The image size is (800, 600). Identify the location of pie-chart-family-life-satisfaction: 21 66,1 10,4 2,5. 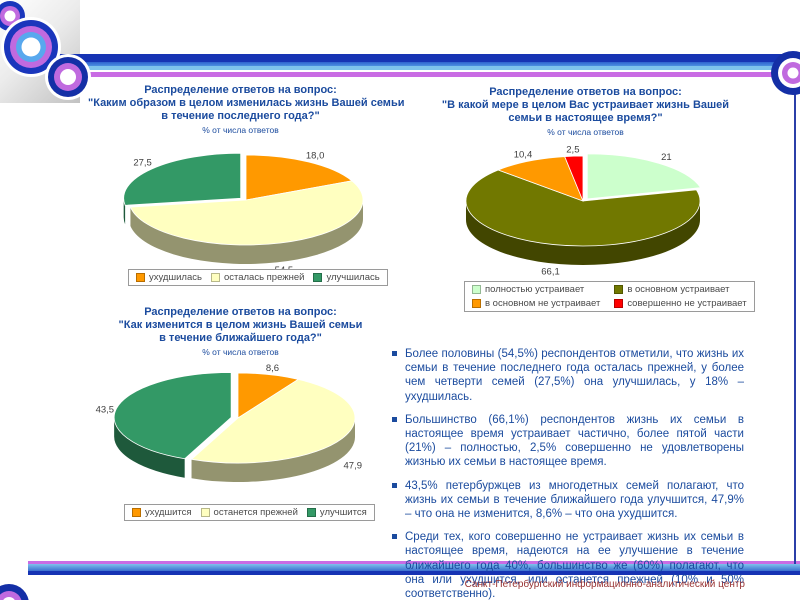
(583, 211).